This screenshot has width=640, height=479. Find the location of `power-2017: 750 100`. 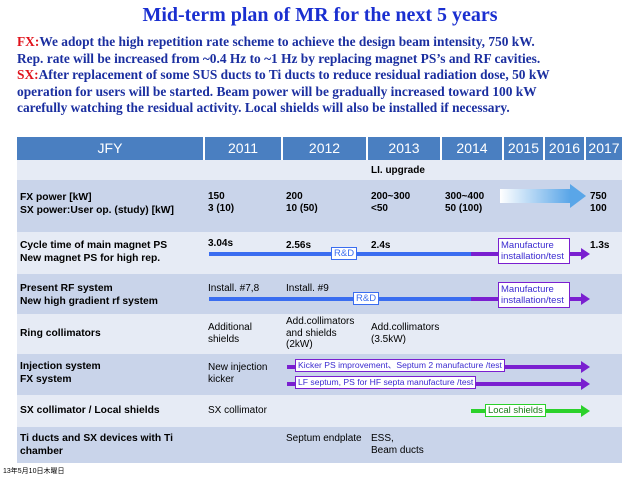

power-2017: 750 100 is located at coordinates (598, 202).